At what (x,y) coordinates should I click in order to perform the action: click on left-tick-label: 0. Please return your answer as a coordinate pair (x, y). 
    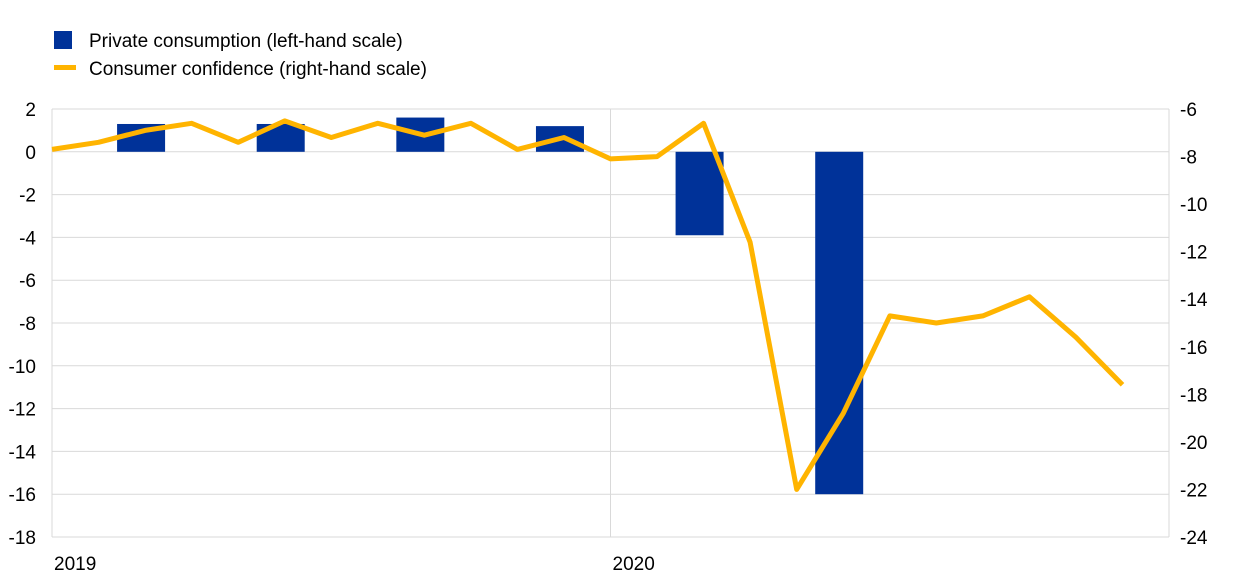
    Looking at the image, I should click on (30, 153).